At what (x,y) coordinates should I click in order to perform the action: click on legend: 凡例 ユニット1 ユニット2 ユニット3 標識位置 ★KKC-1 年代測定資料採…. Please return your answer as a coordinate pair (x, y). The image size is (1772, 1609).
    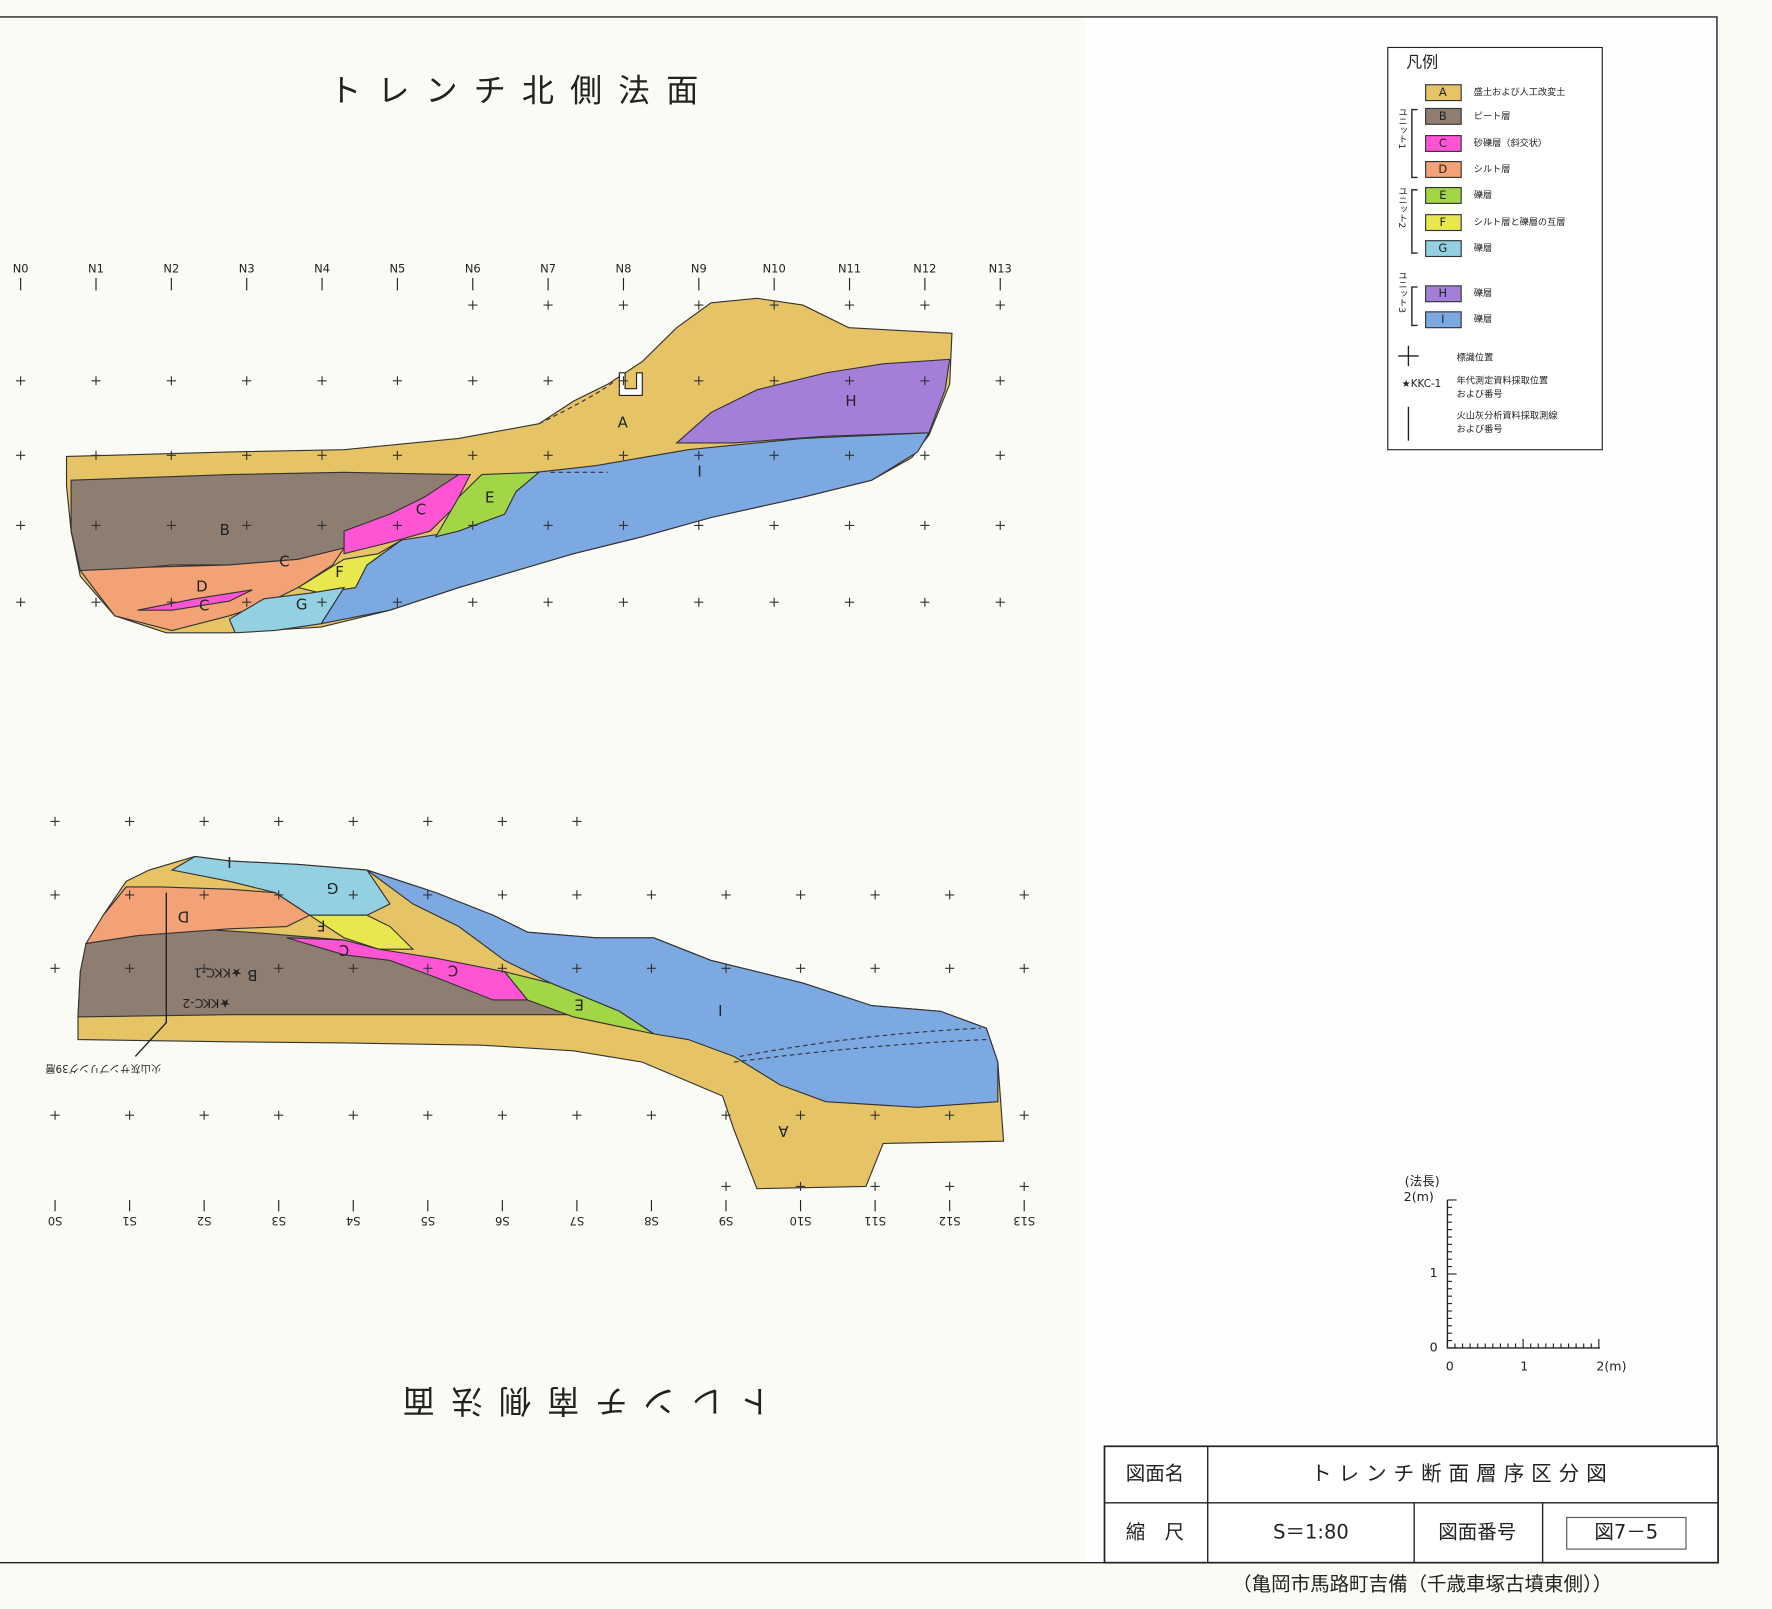
    Looking at the image, I should click on (1495, 248).